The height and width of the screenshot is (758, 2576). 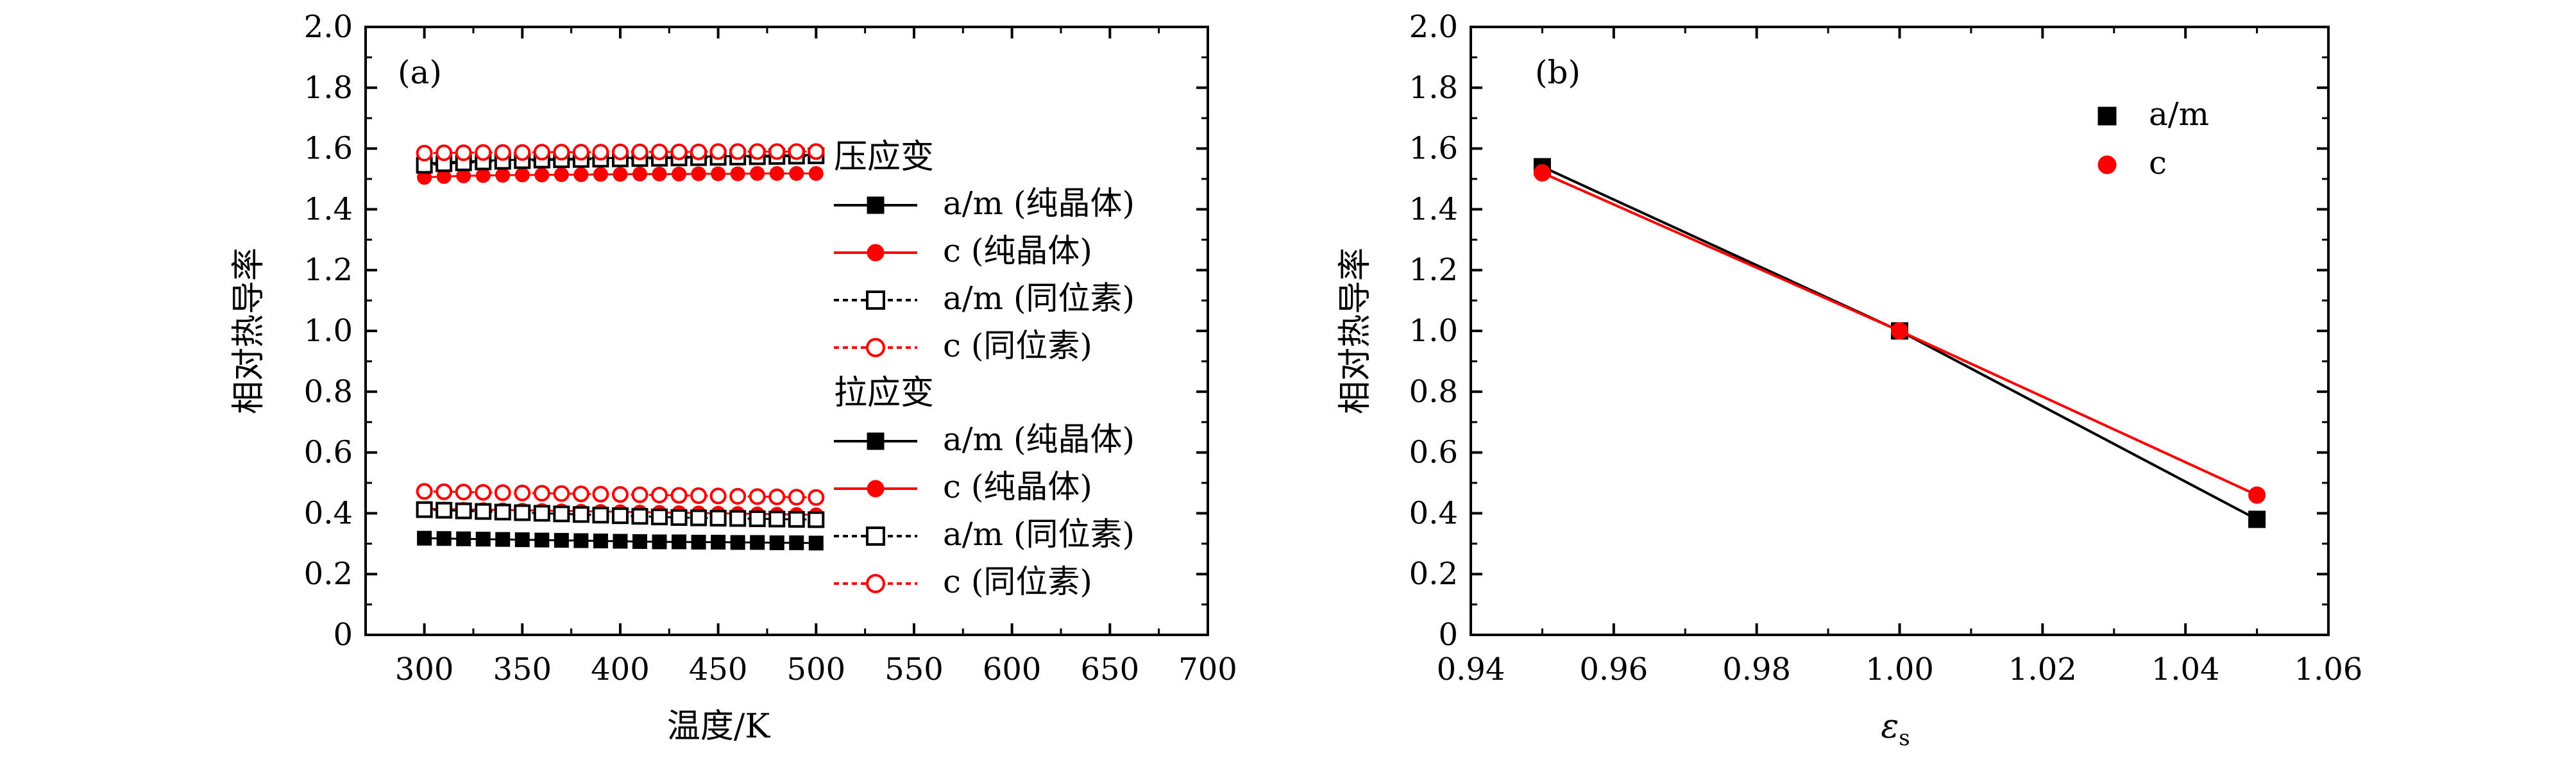 I want to click on y-tick-label: 0.4, so click(x=1433, y=513).